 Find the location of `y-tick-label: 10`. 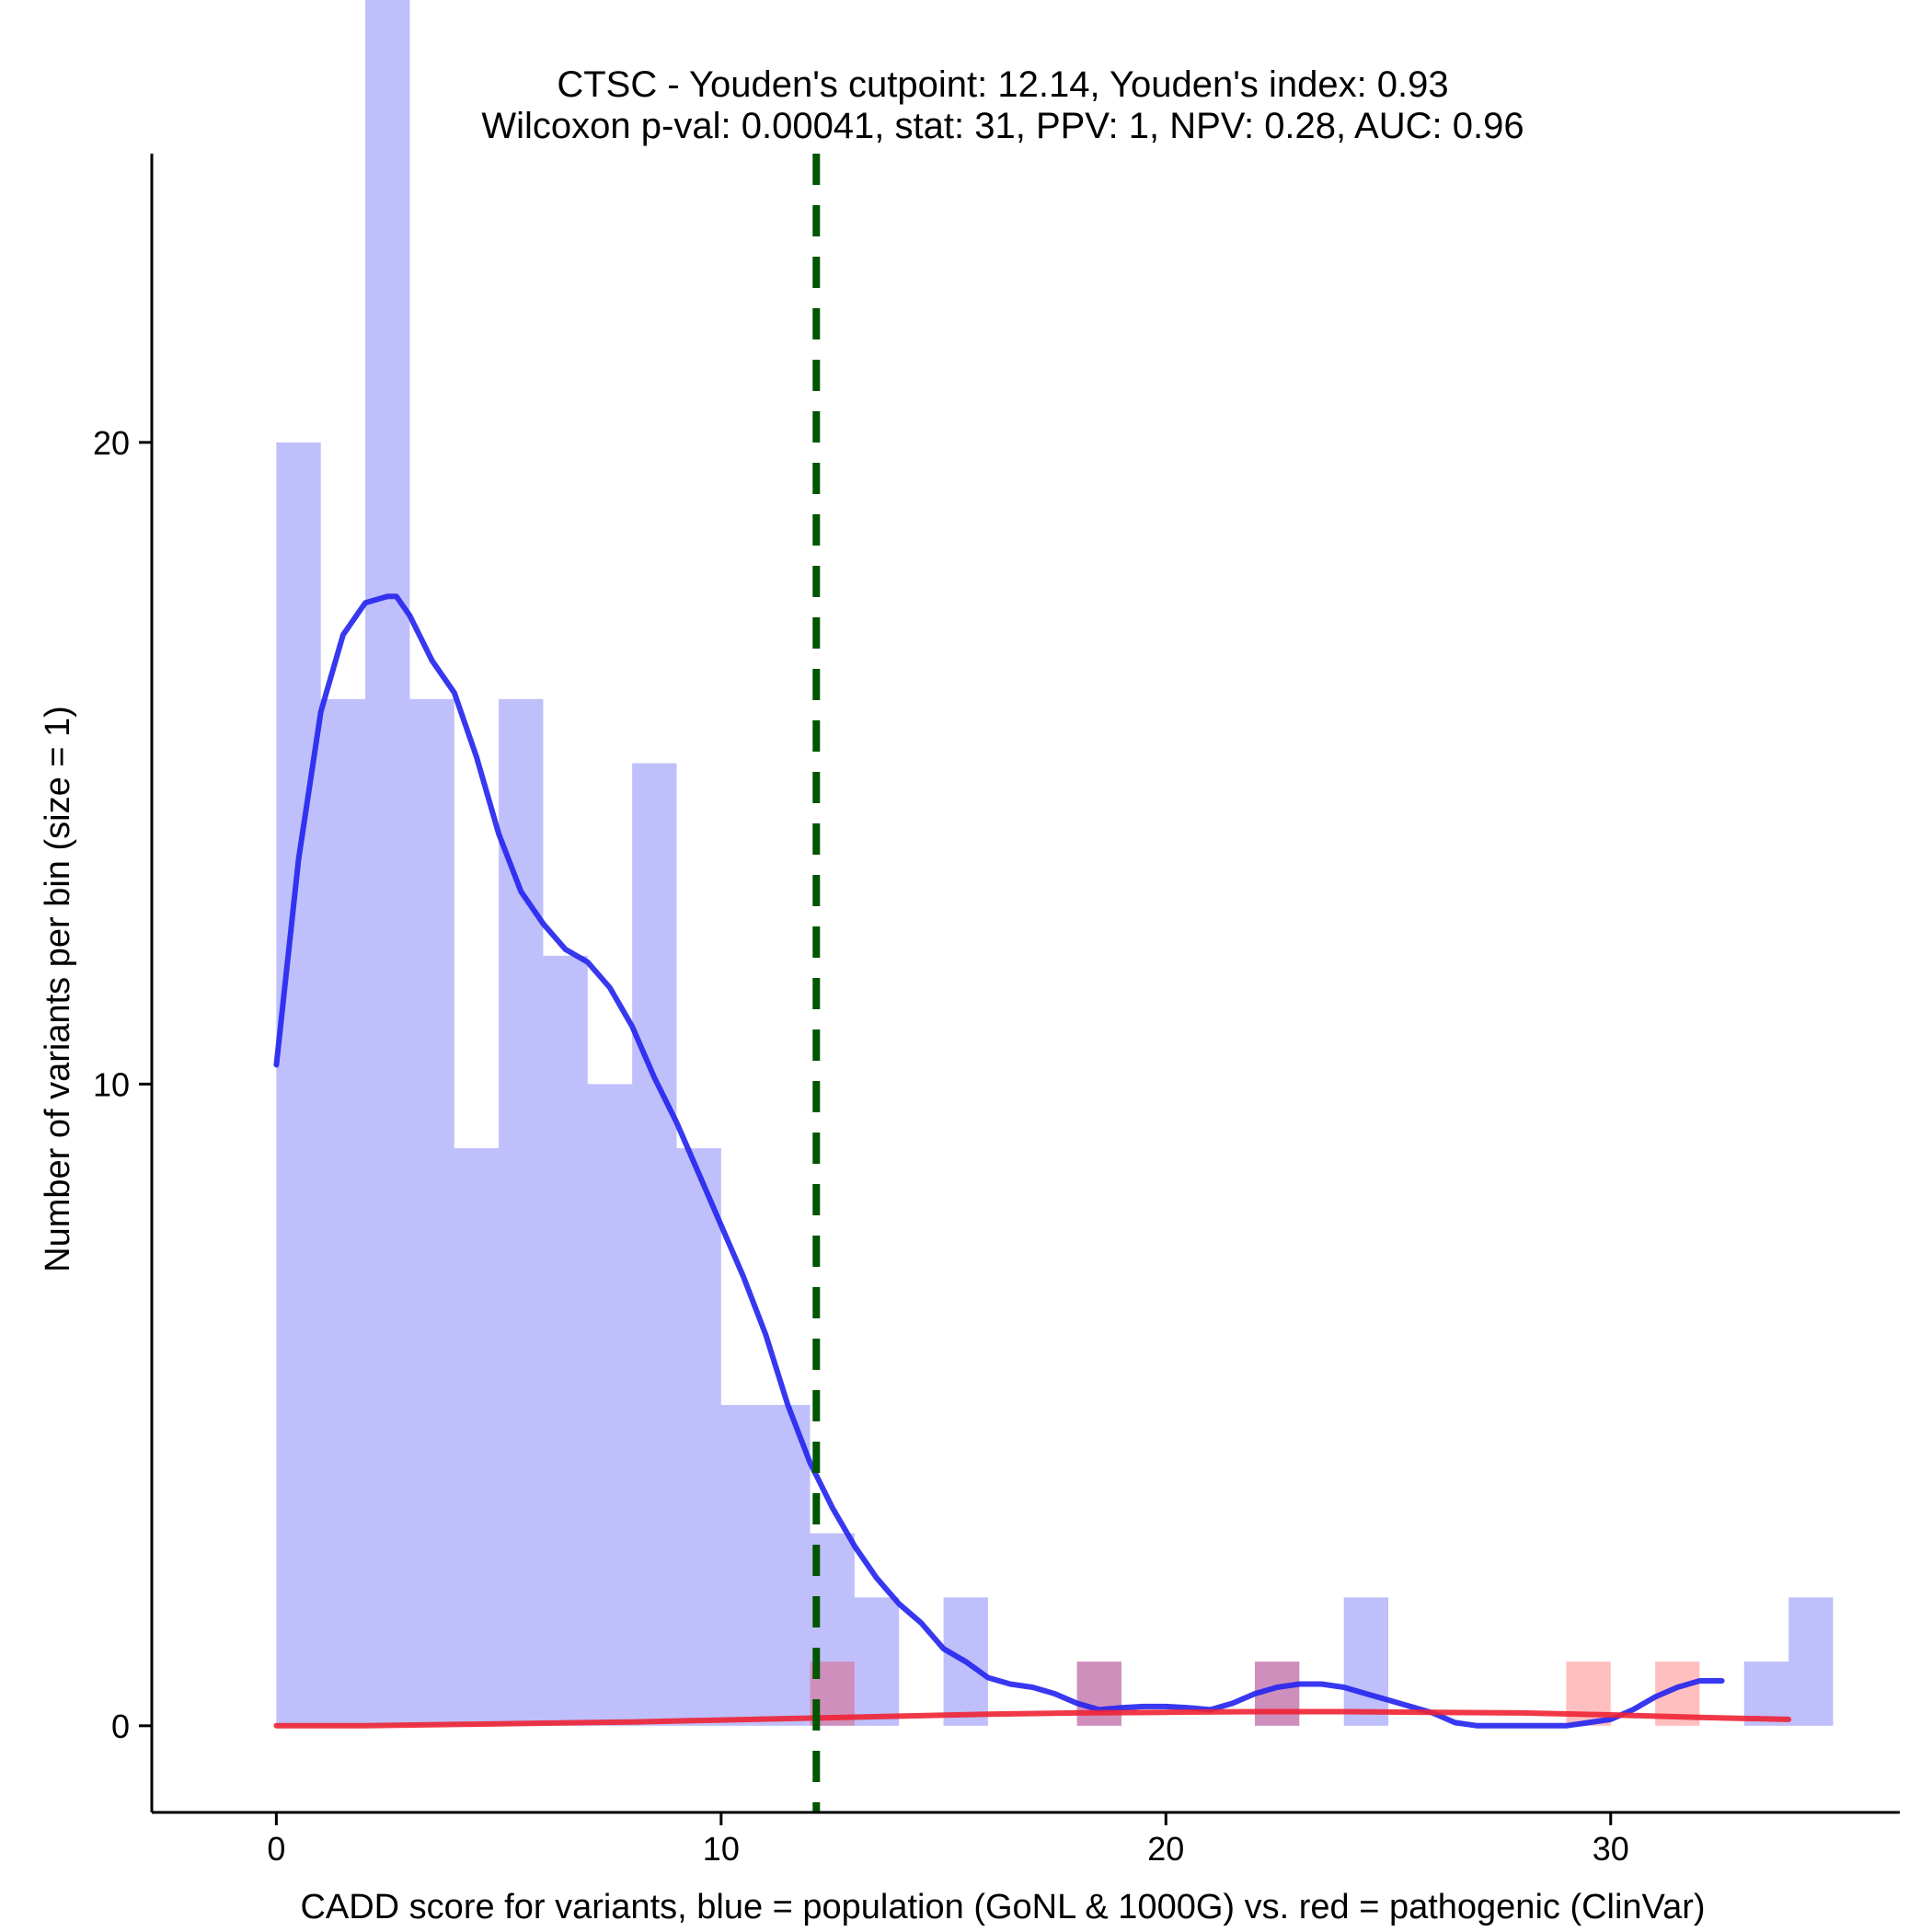

y-tick-label: 10 is located at coordinates (111, 1084).